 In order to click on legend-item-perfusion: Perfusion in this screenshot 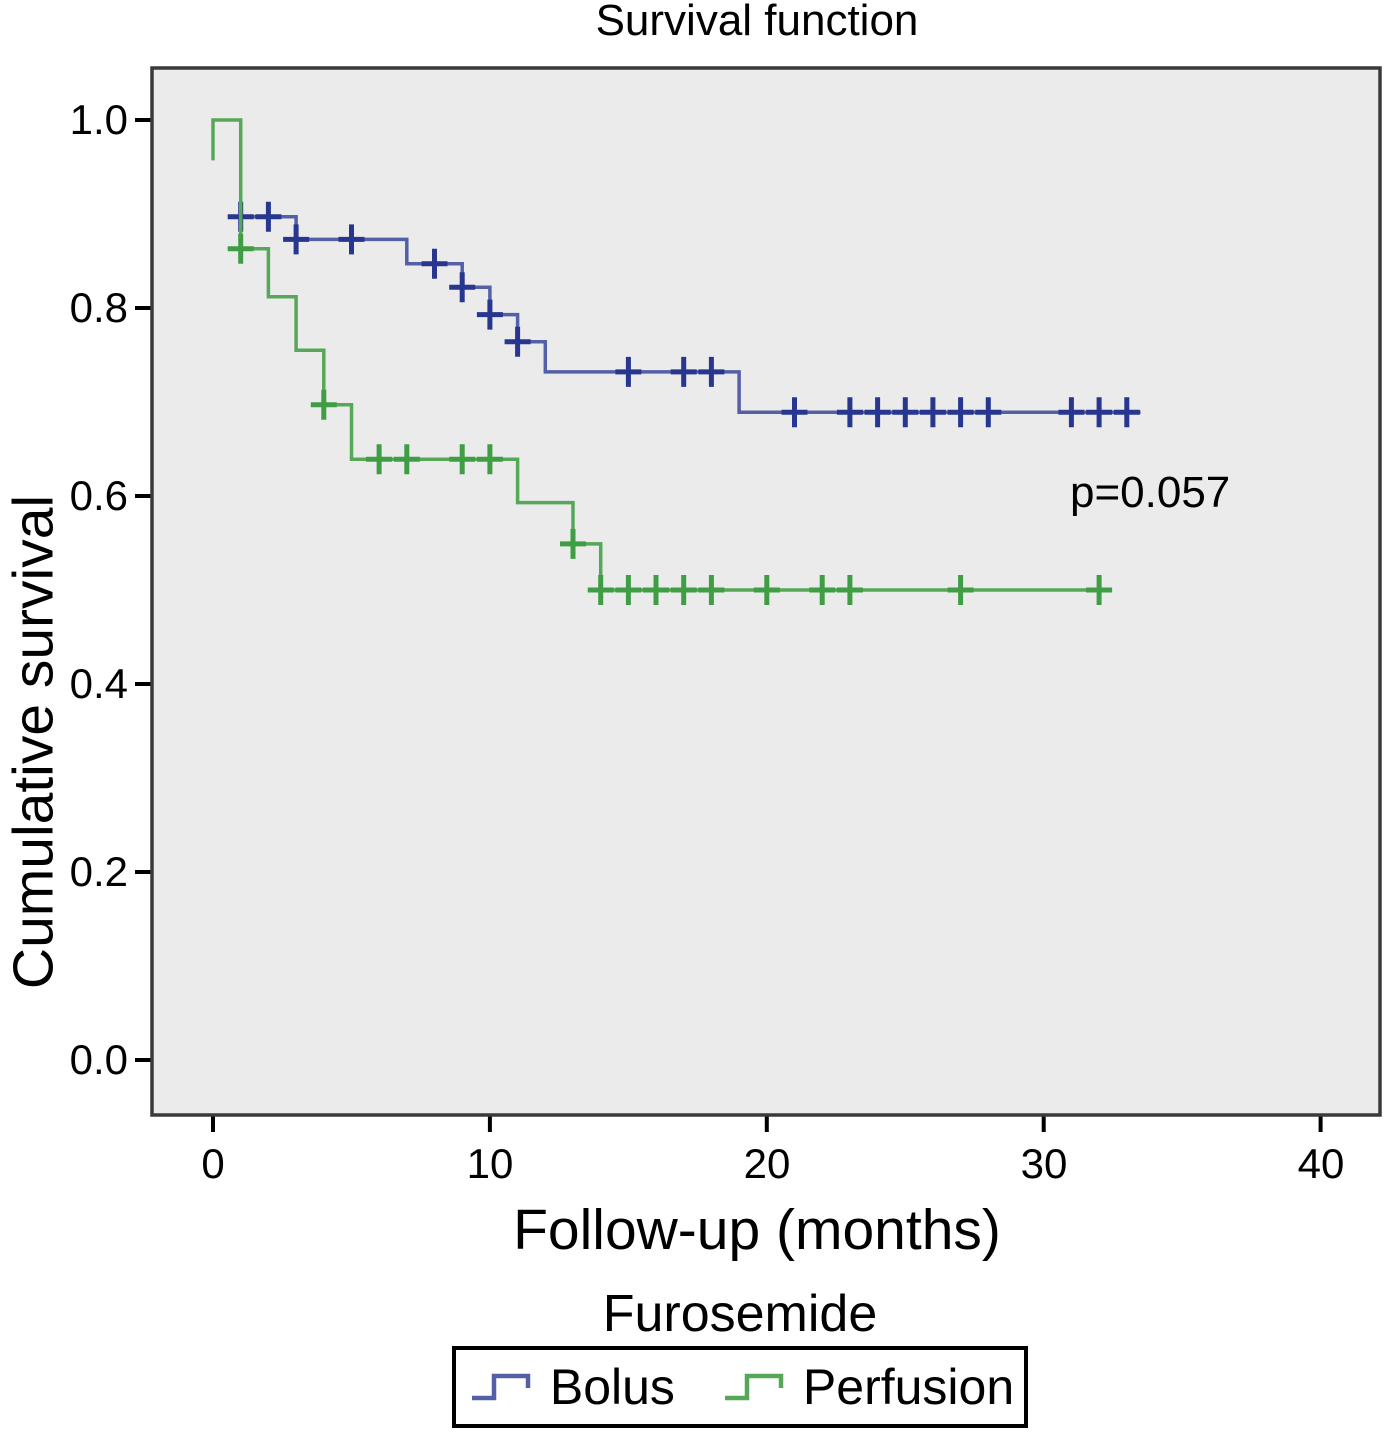, I will do `click(866, 1387)`.